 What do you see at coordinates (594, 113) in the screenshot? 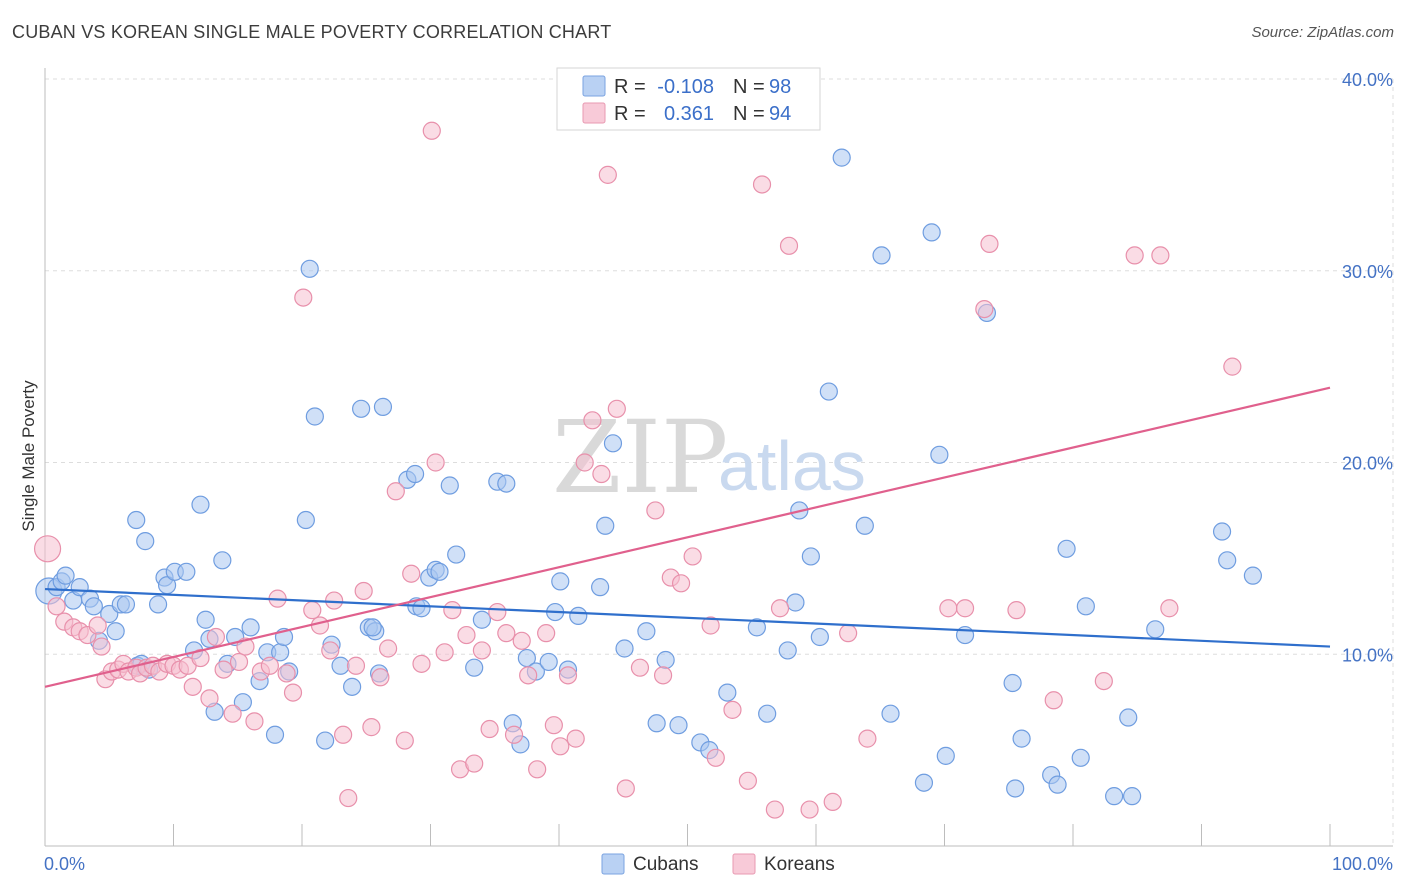
I see `legend-swatch-koreans` at bounding box center [594, 113].